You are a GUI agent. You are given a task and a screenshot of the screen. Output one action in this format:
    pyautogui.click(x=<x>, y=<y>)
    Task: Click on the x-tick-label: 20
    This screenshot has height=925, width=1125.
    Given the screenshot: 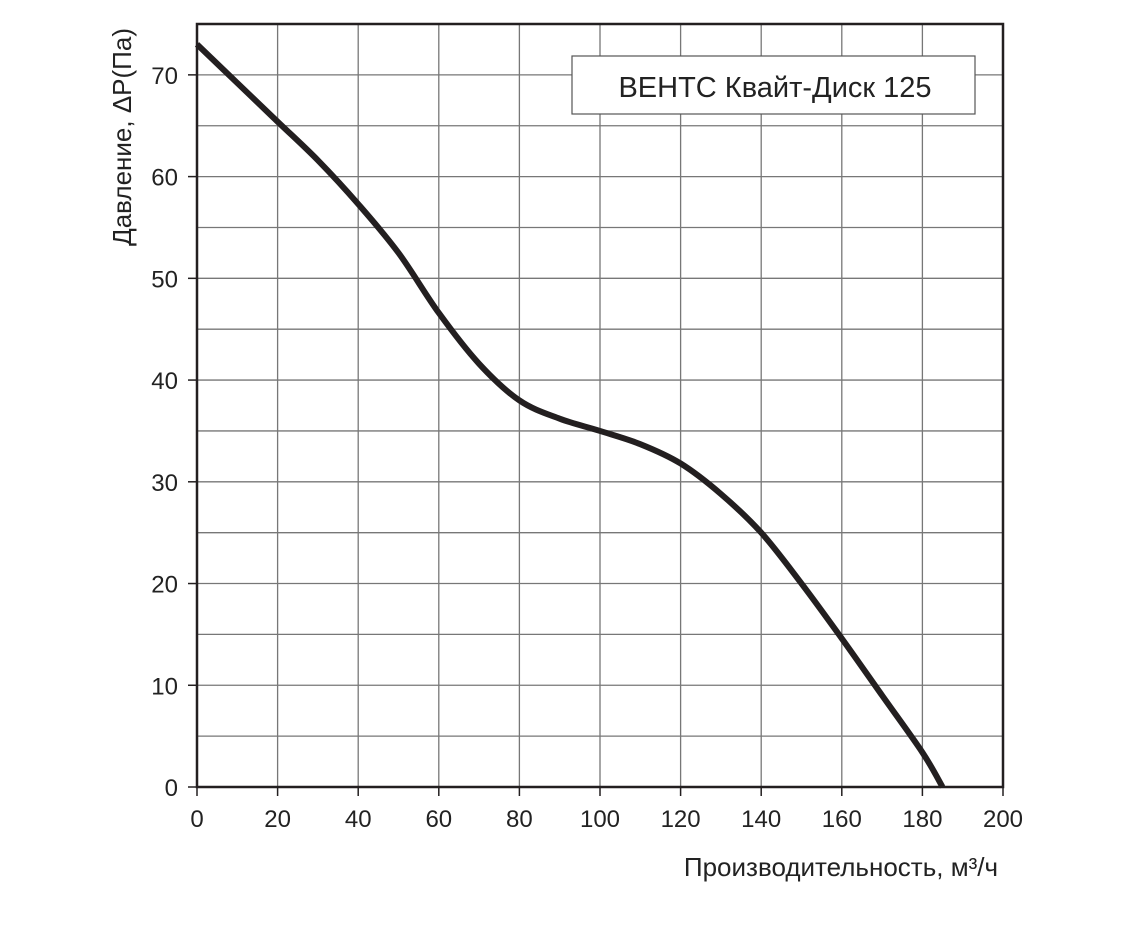 What is the action you would take?
    pyautogui.click(x=277, y=819)
    